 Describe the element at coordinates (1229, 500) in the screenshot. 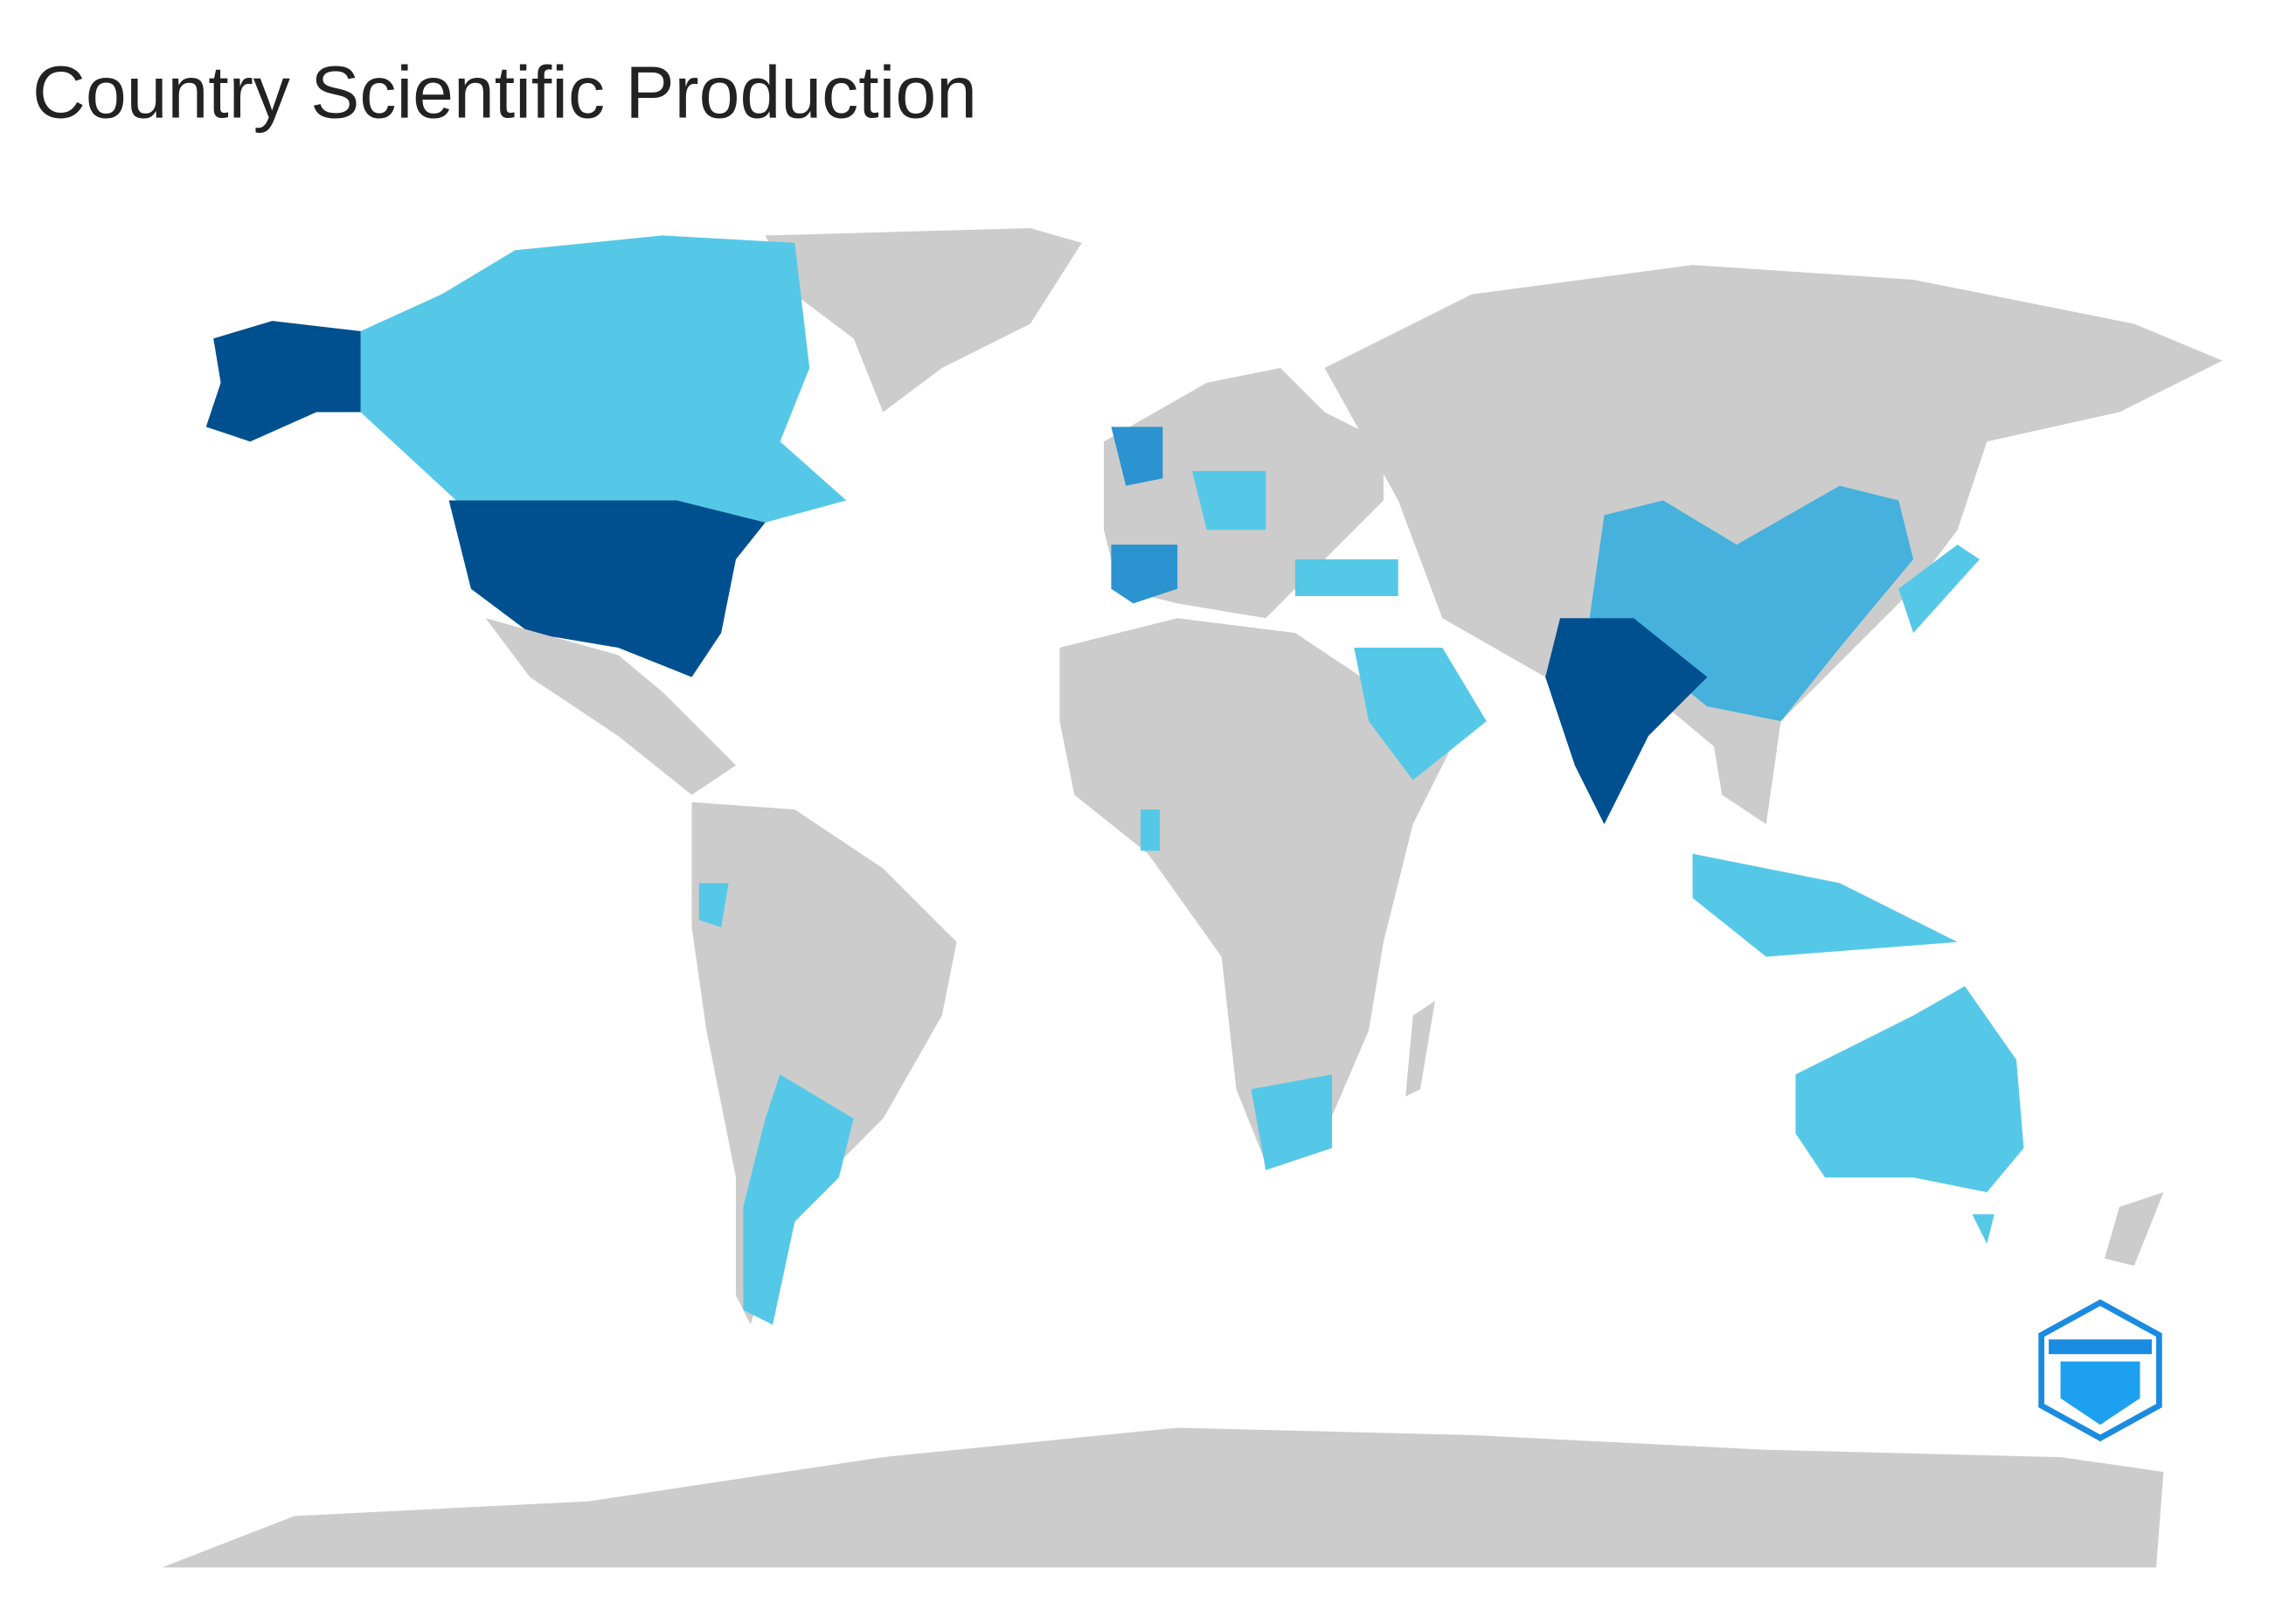

I see `central-europe` at that location.